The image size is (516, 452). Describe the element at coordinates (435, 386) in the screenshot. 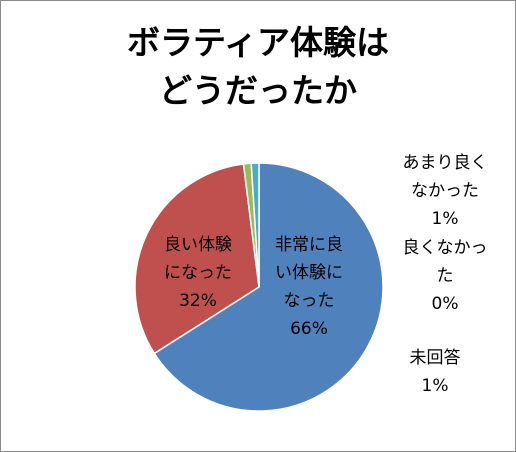

I see `slice-percent-no-answer: 1%` at that location.